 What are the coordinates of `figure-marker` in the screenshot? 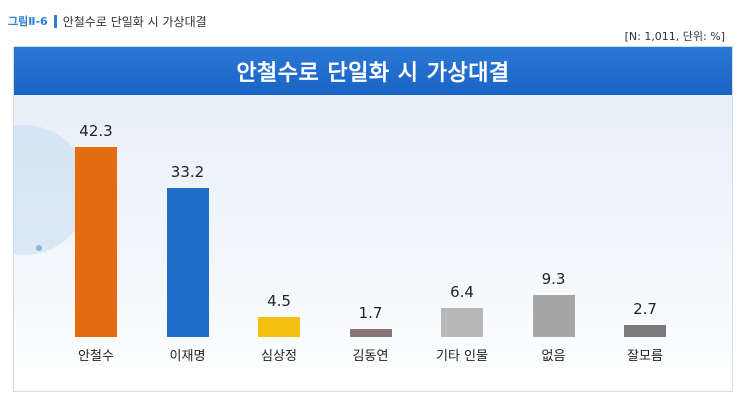 It's located at (55, 21).